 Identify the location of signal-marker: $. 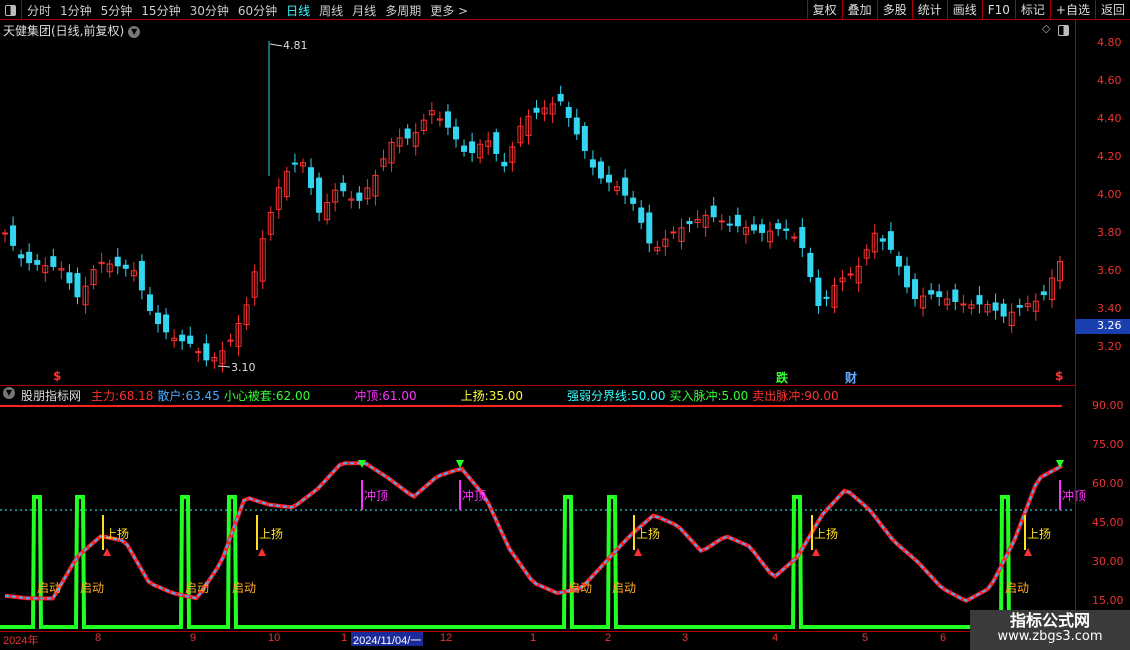
(1059, 376).